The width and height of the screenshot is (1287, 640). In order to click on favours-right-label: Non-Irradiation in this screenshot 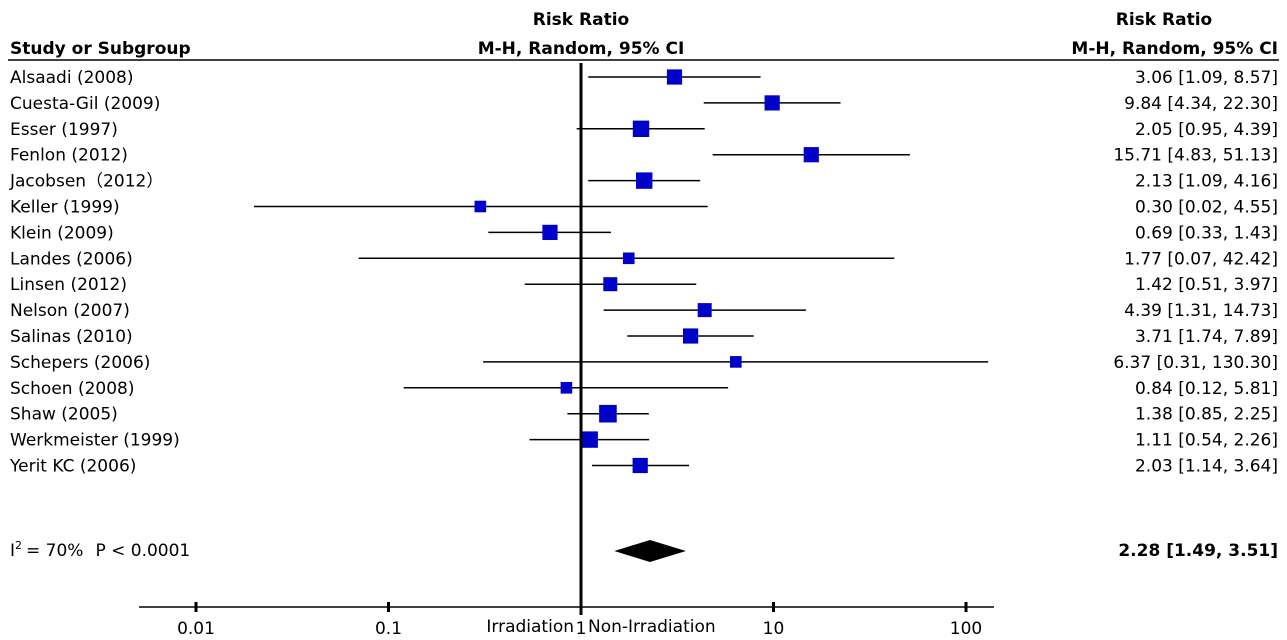, I will do `click(652, 627)`.